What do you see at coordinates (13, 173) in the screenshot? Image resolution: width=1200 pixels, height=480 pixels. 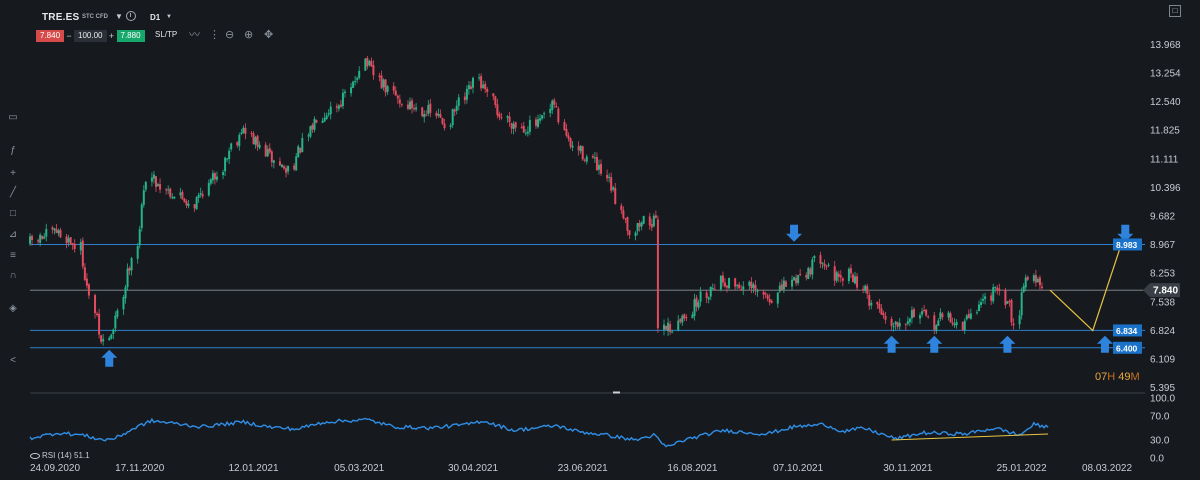 I see `plus-icon: +` at bounding box center [13, 173].